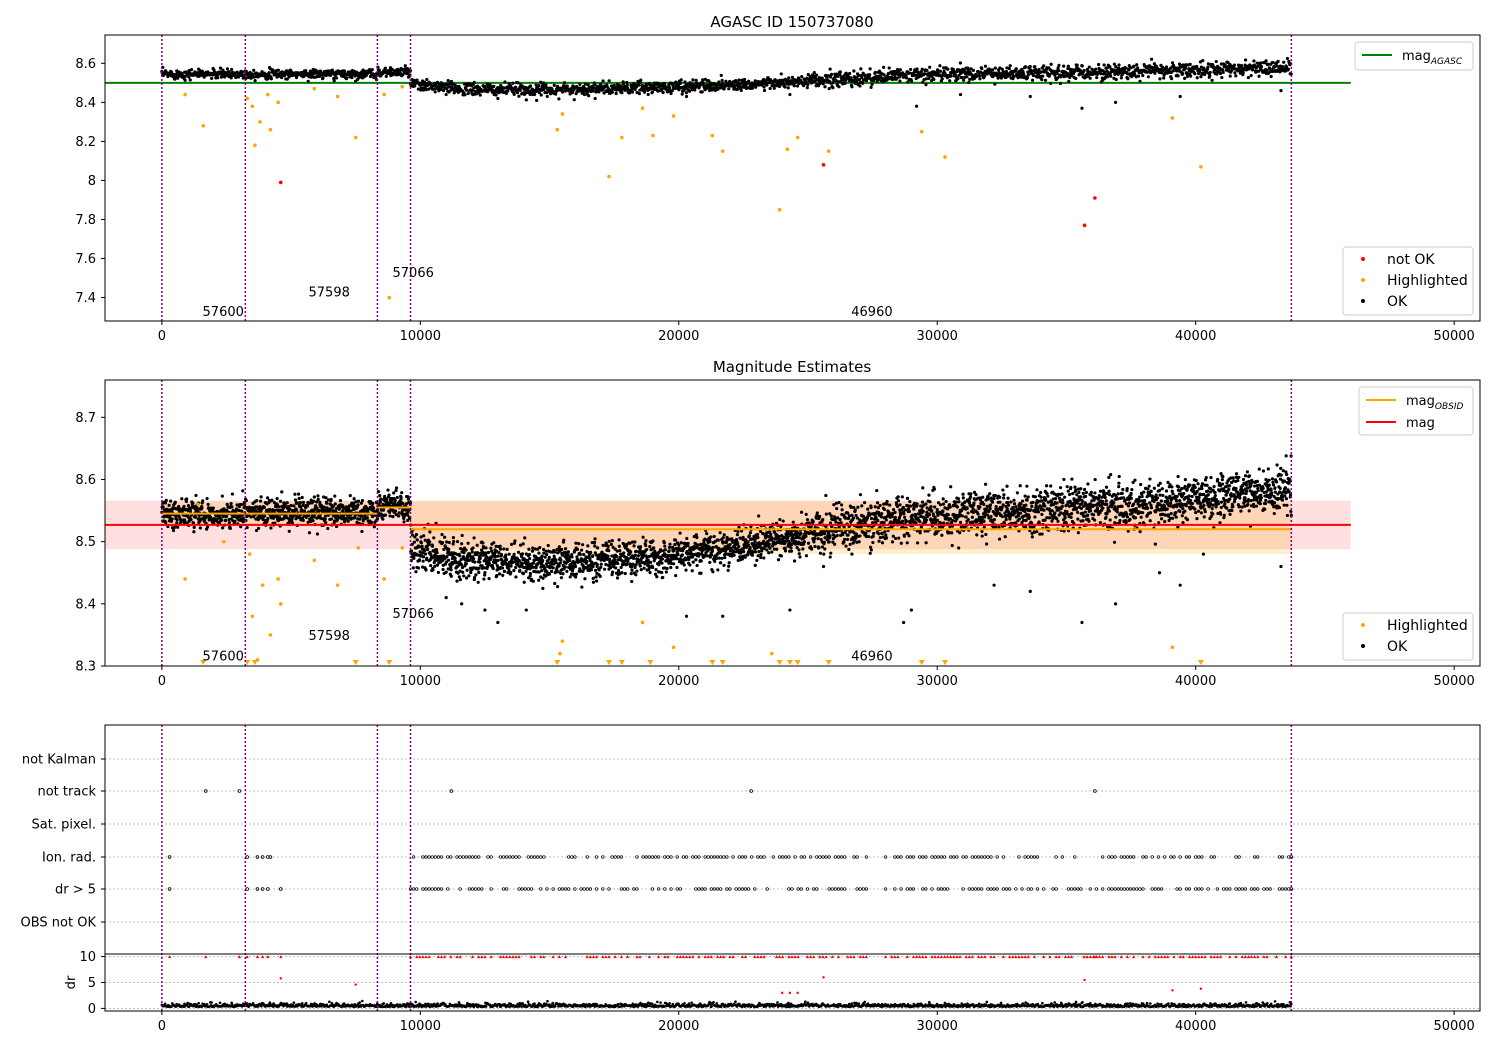  What do you see at coordinates (678, 336) in the screenshot?
I see `agasc-xtick-label: 20000` at bounding box center [678, 336].